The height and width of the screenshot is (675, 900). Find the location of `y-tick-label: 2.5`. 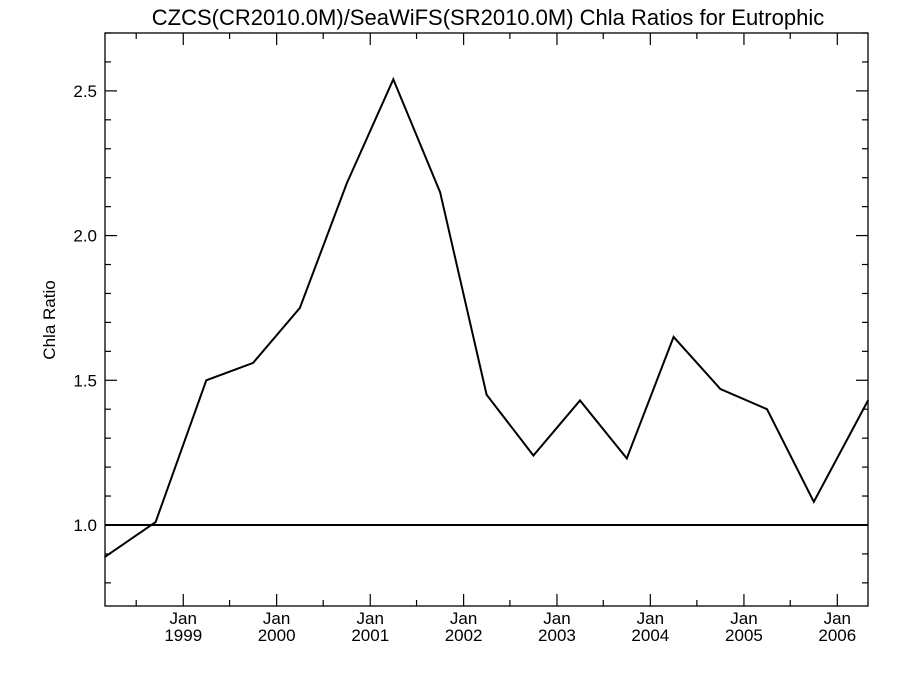

y-tick-label: 2.5 is located at coordinates (85, 91).